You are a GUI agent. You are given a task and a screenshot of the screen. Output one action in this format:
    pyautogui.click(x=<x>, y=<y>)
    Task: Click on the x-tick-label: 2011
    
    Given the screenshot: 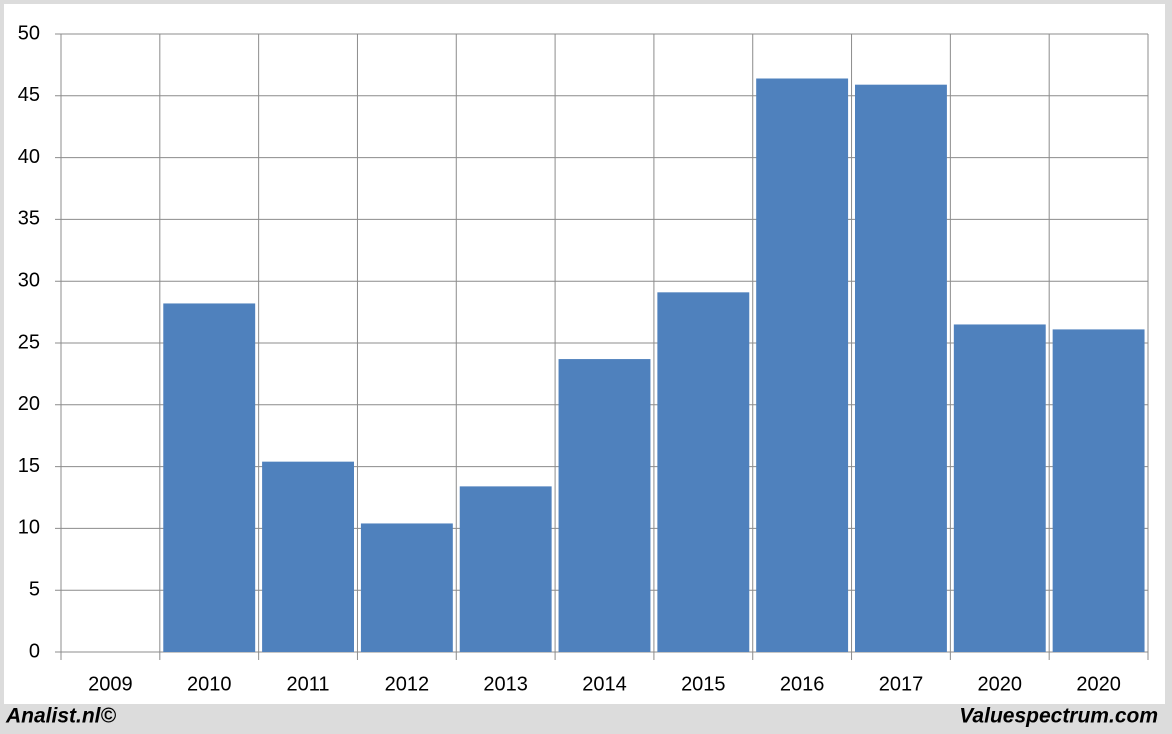 What is the action you would take?
    pyautogui.click(x=308, y=684)
    